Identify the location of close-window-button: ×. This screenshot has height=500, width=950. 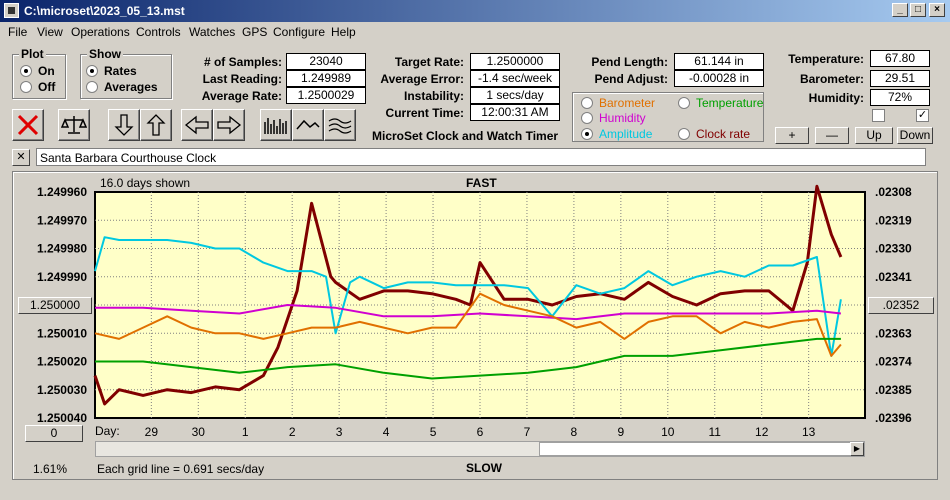
(937, 10).